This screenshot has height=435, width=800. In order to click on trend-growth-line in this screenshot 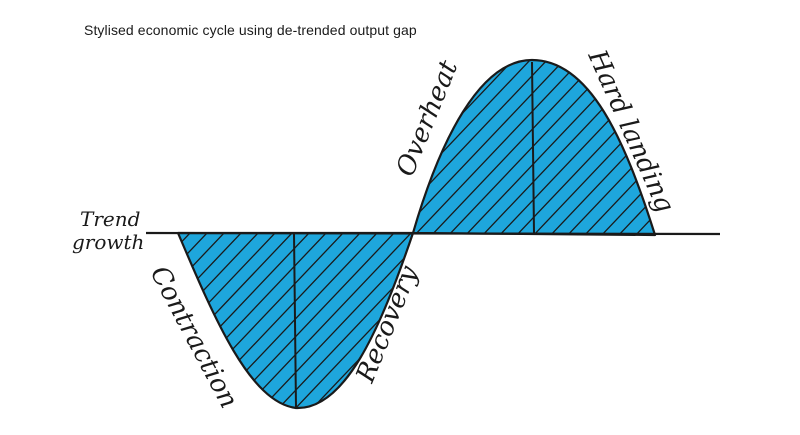, I will do `click(433, 233)`.